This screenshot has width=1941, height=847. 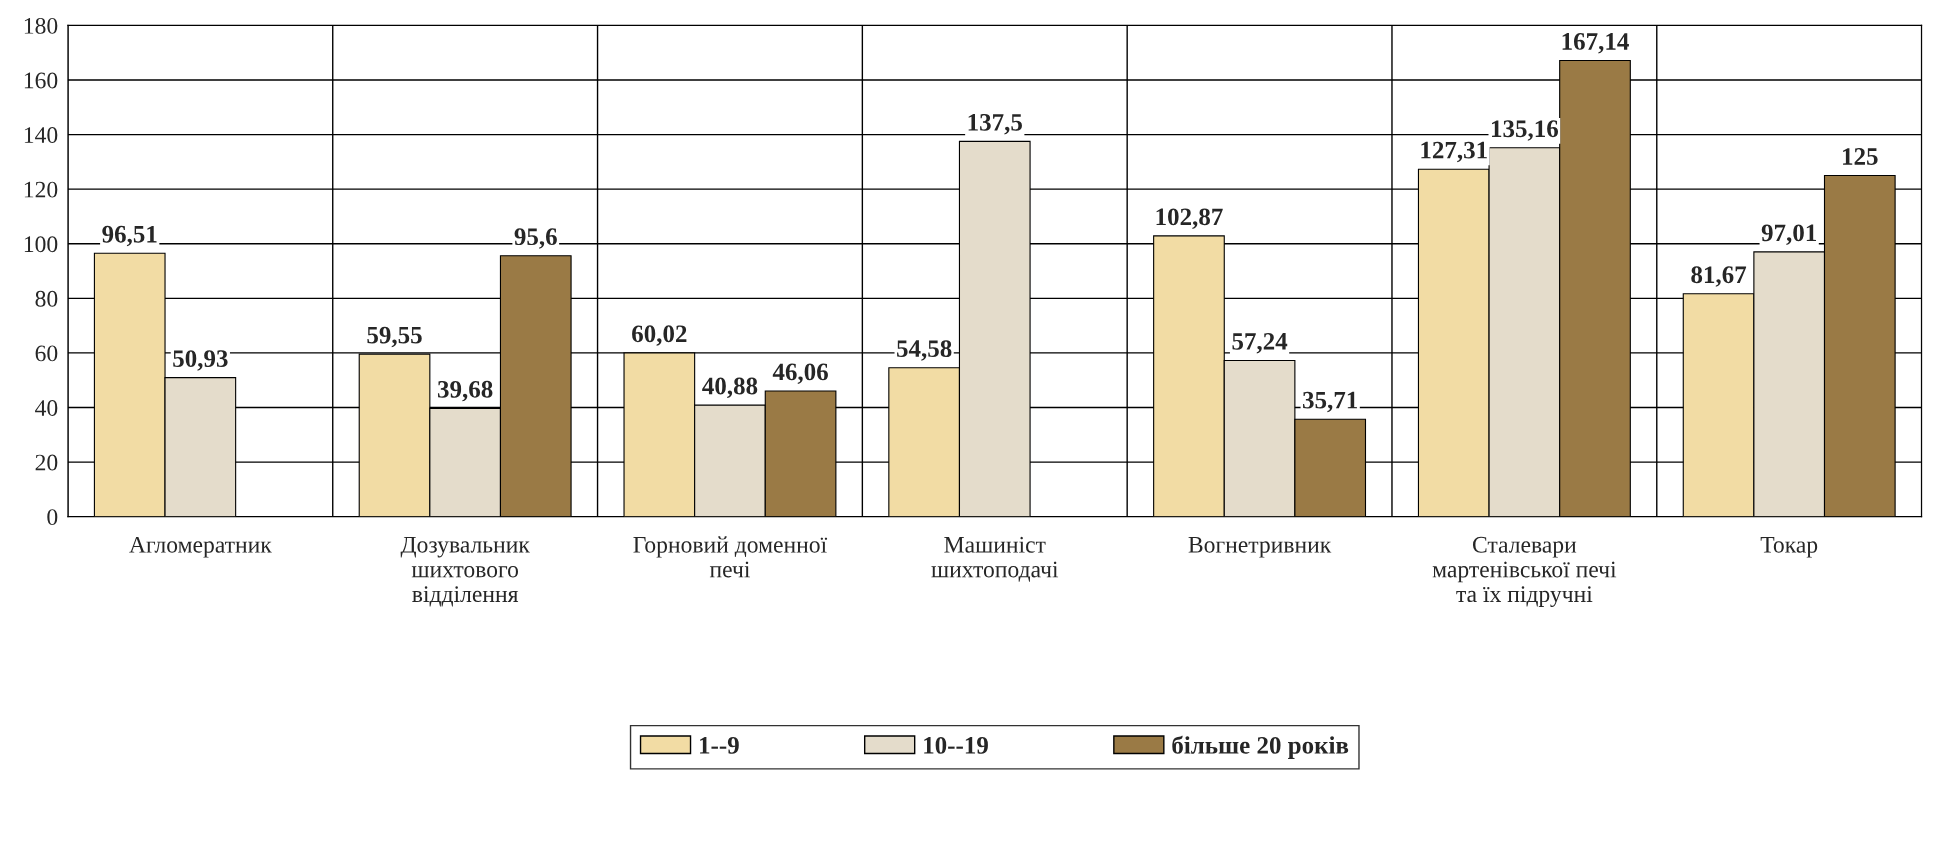 I want to click on x-tick-label: Горновий доменної печі, so click(x=730, y=557).